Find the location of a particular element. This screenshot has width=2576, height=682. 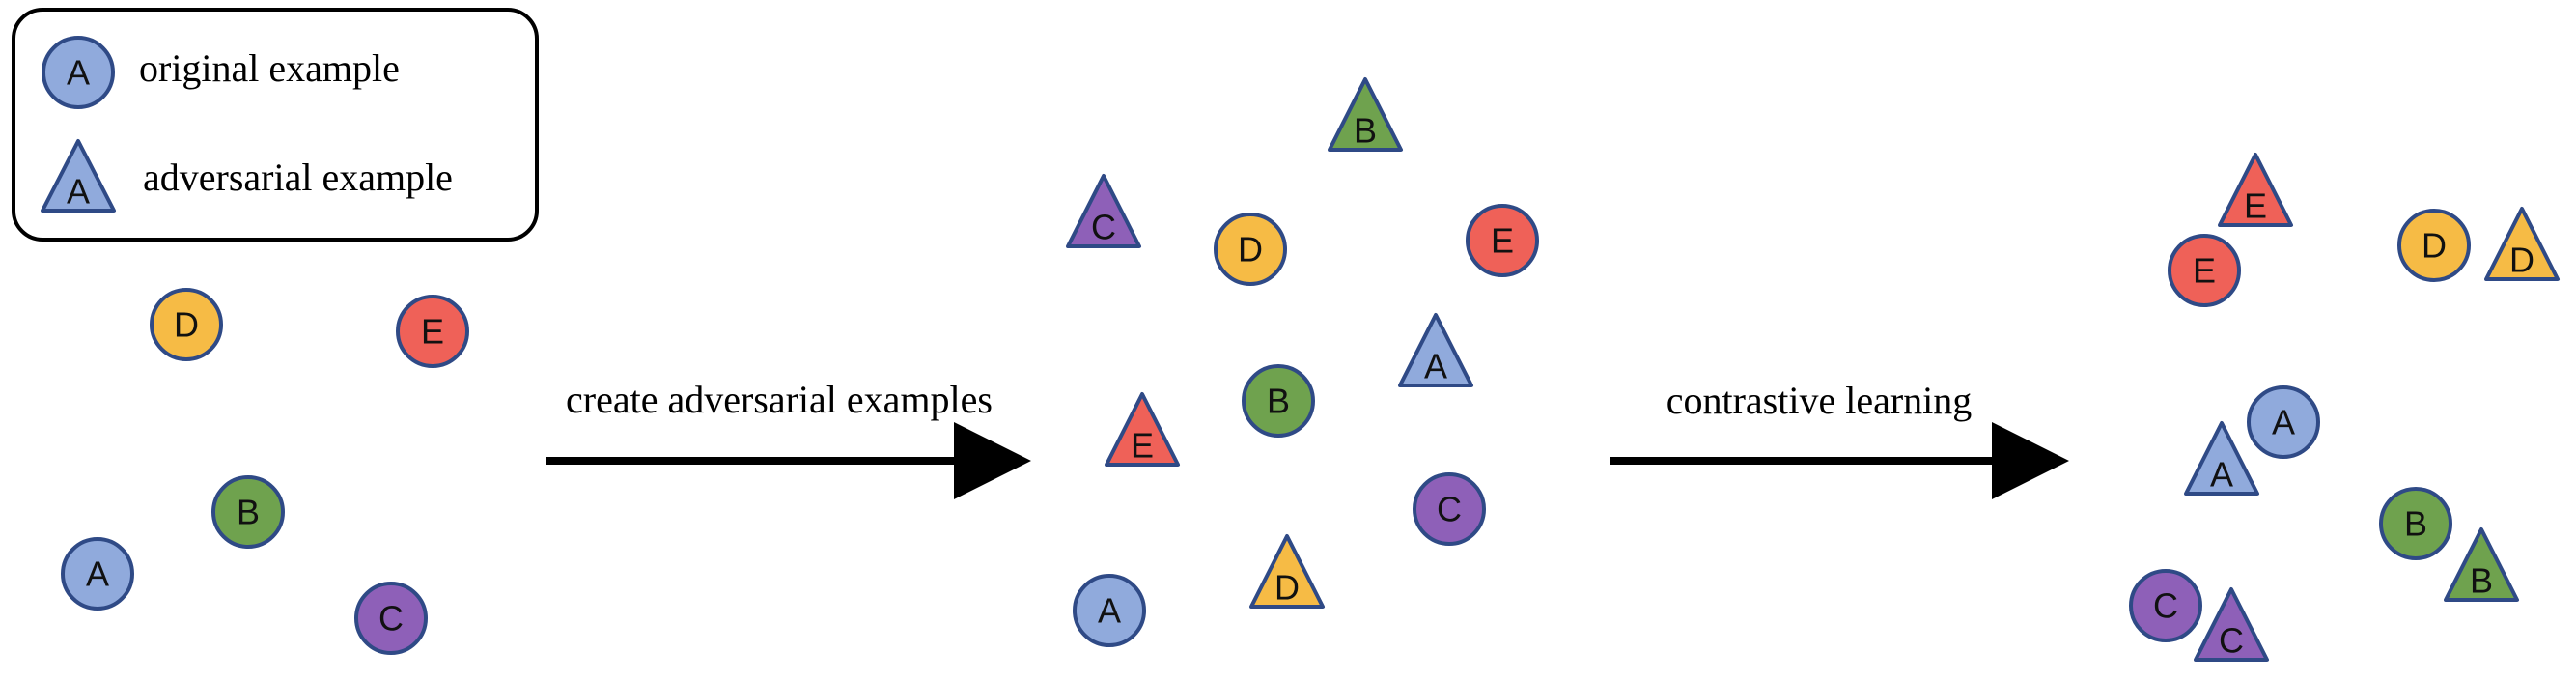

legend-original-label: original example is located at coordinates (269, 68).